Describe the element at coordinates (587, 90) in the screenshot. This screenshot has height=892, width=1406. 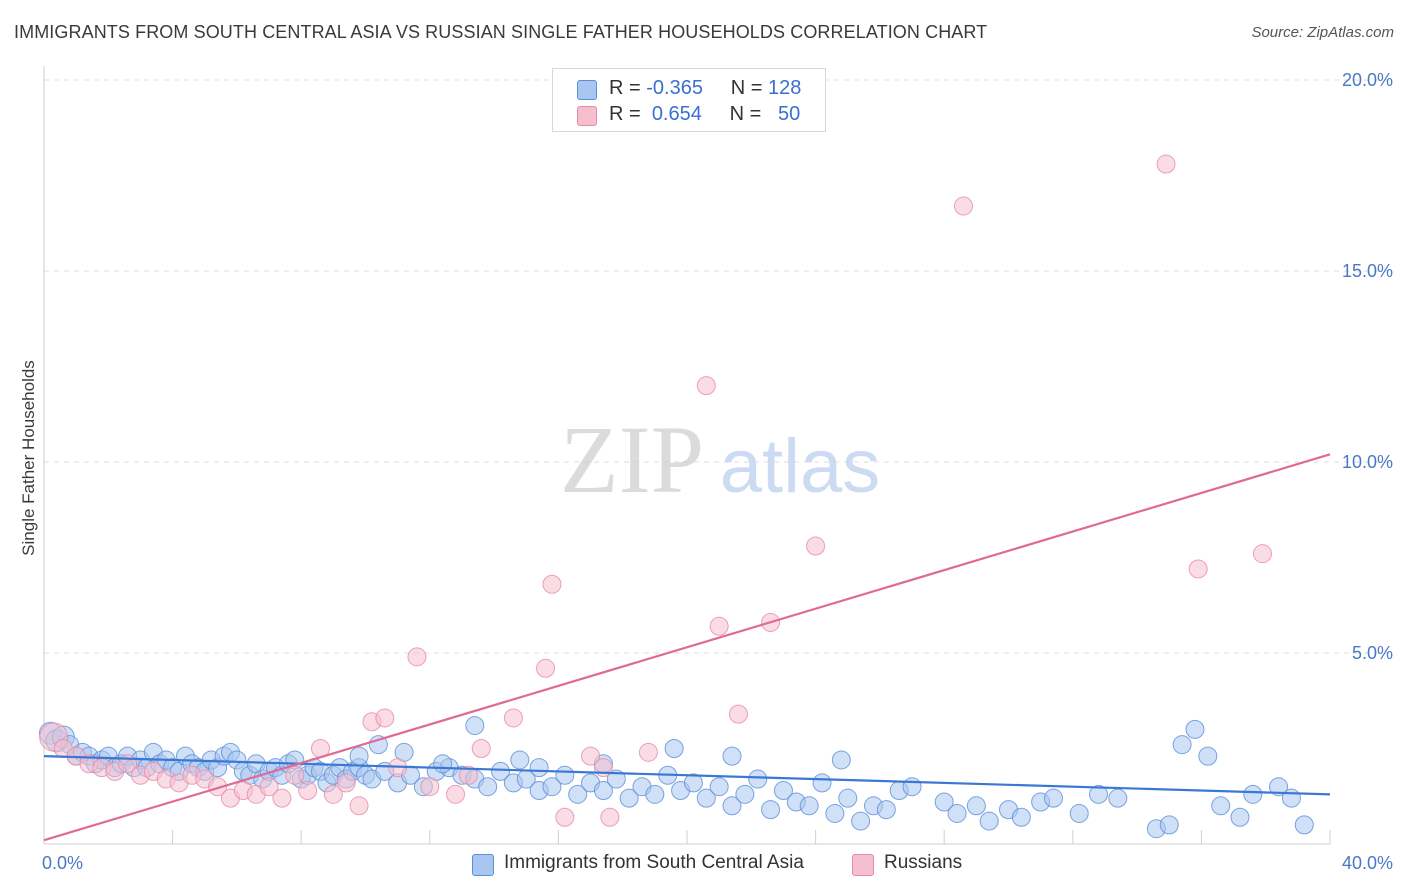
I see `legend-swatch-blue` at that location.